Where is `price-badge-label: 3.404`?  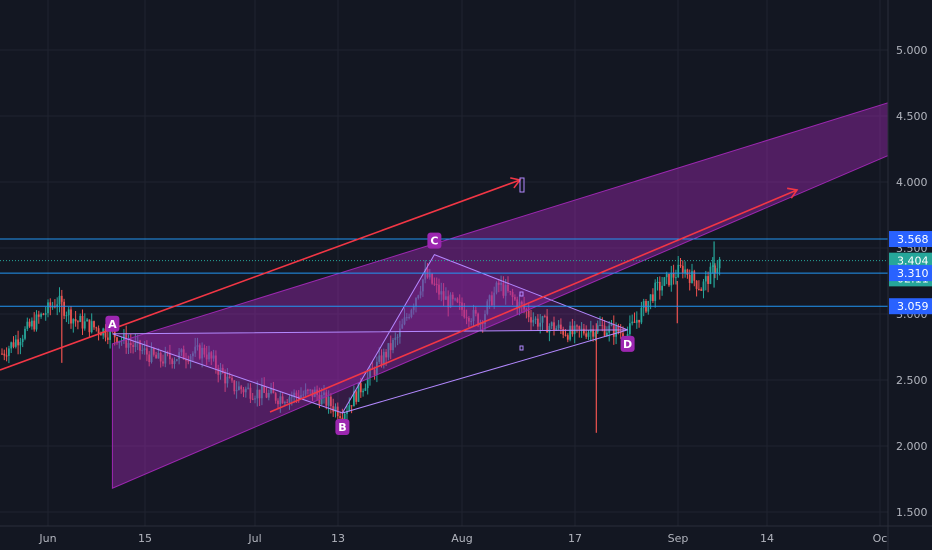
price-badge-label: 3.404 is located at coordinates (913, 261).